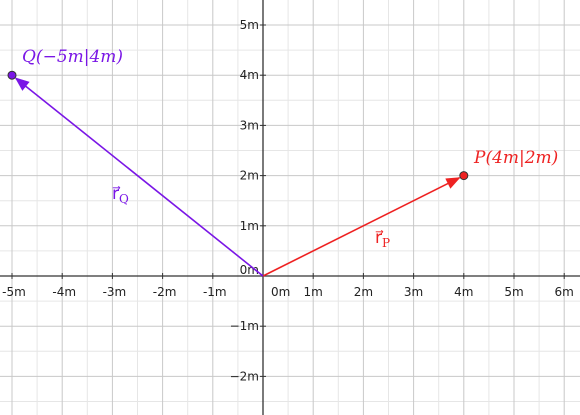  What do you see at coordinates (413, 292) in the screenshot?
I see `x-tick-label: 3m` at bounding box center [413, 292].